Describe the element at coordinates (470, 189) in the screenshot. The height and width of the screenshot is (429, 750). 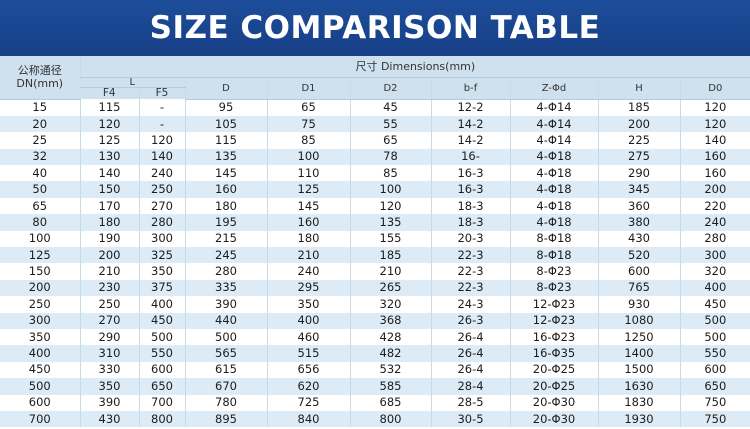
I see `table-cell: 16-3` at that location.